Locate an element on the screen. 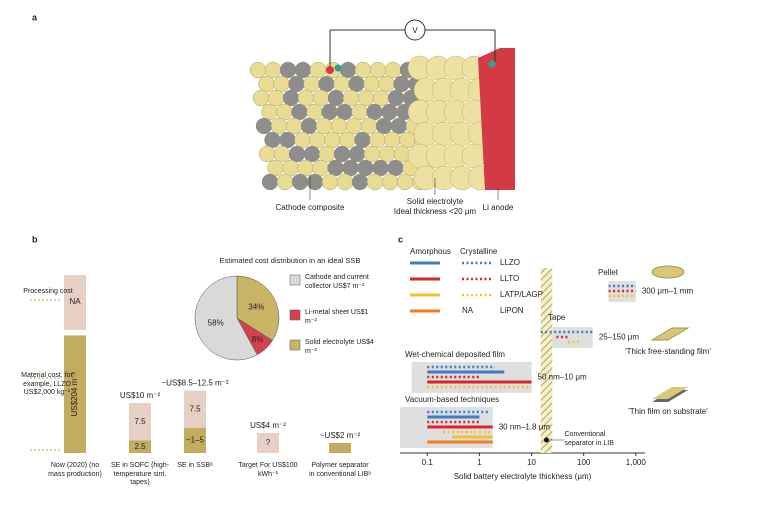 The height and width of the screenshot is (506, 768). group-label: Pellet is located at coordinates (608, 272).